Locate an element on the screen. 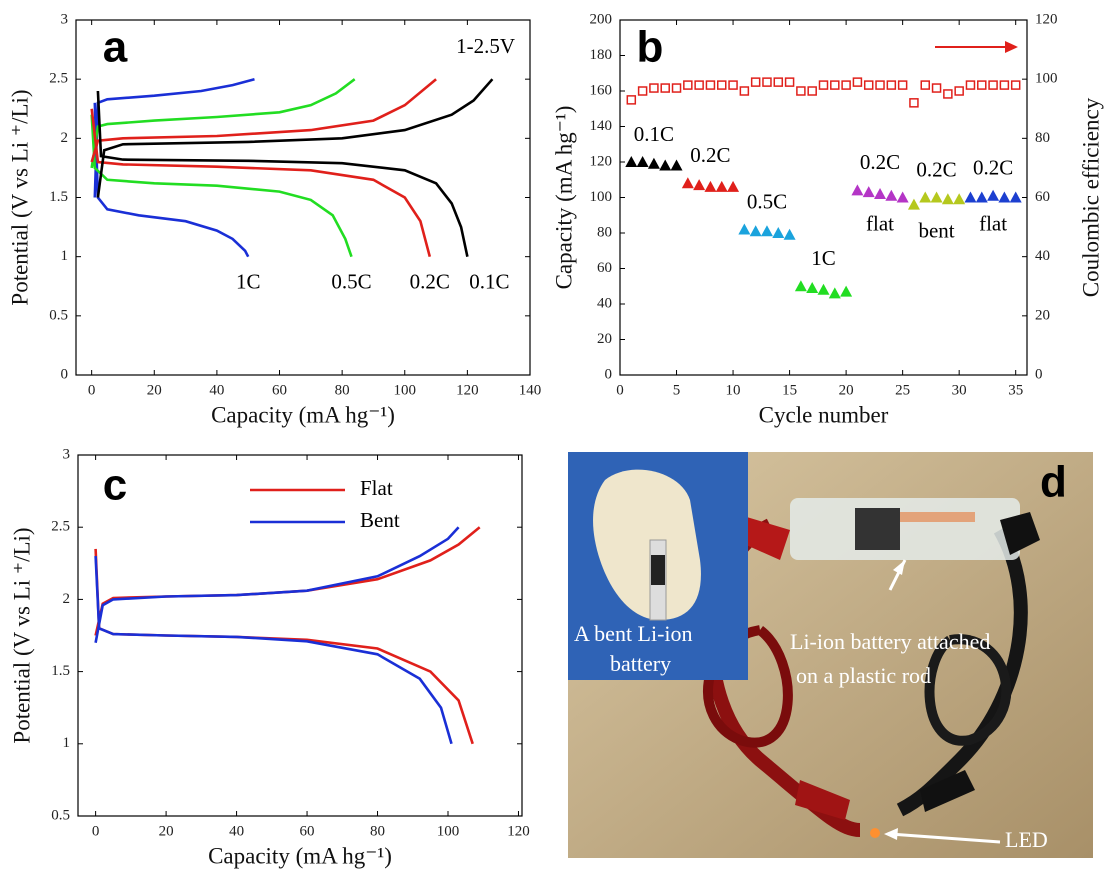  battery is located at coordinates (877, 529).